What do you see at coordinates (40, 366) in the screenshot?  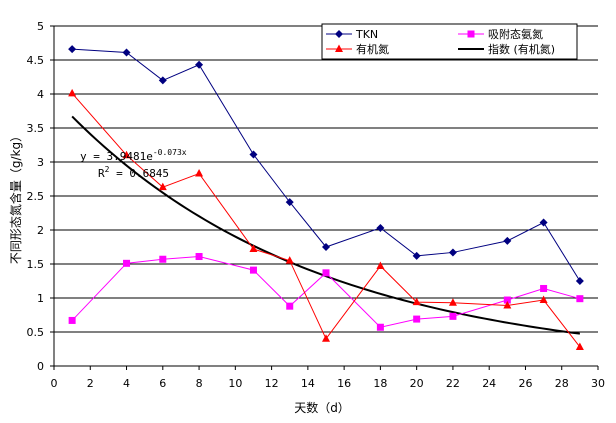 I see `y-tick-label: 0` at bounding box center [40, 366].